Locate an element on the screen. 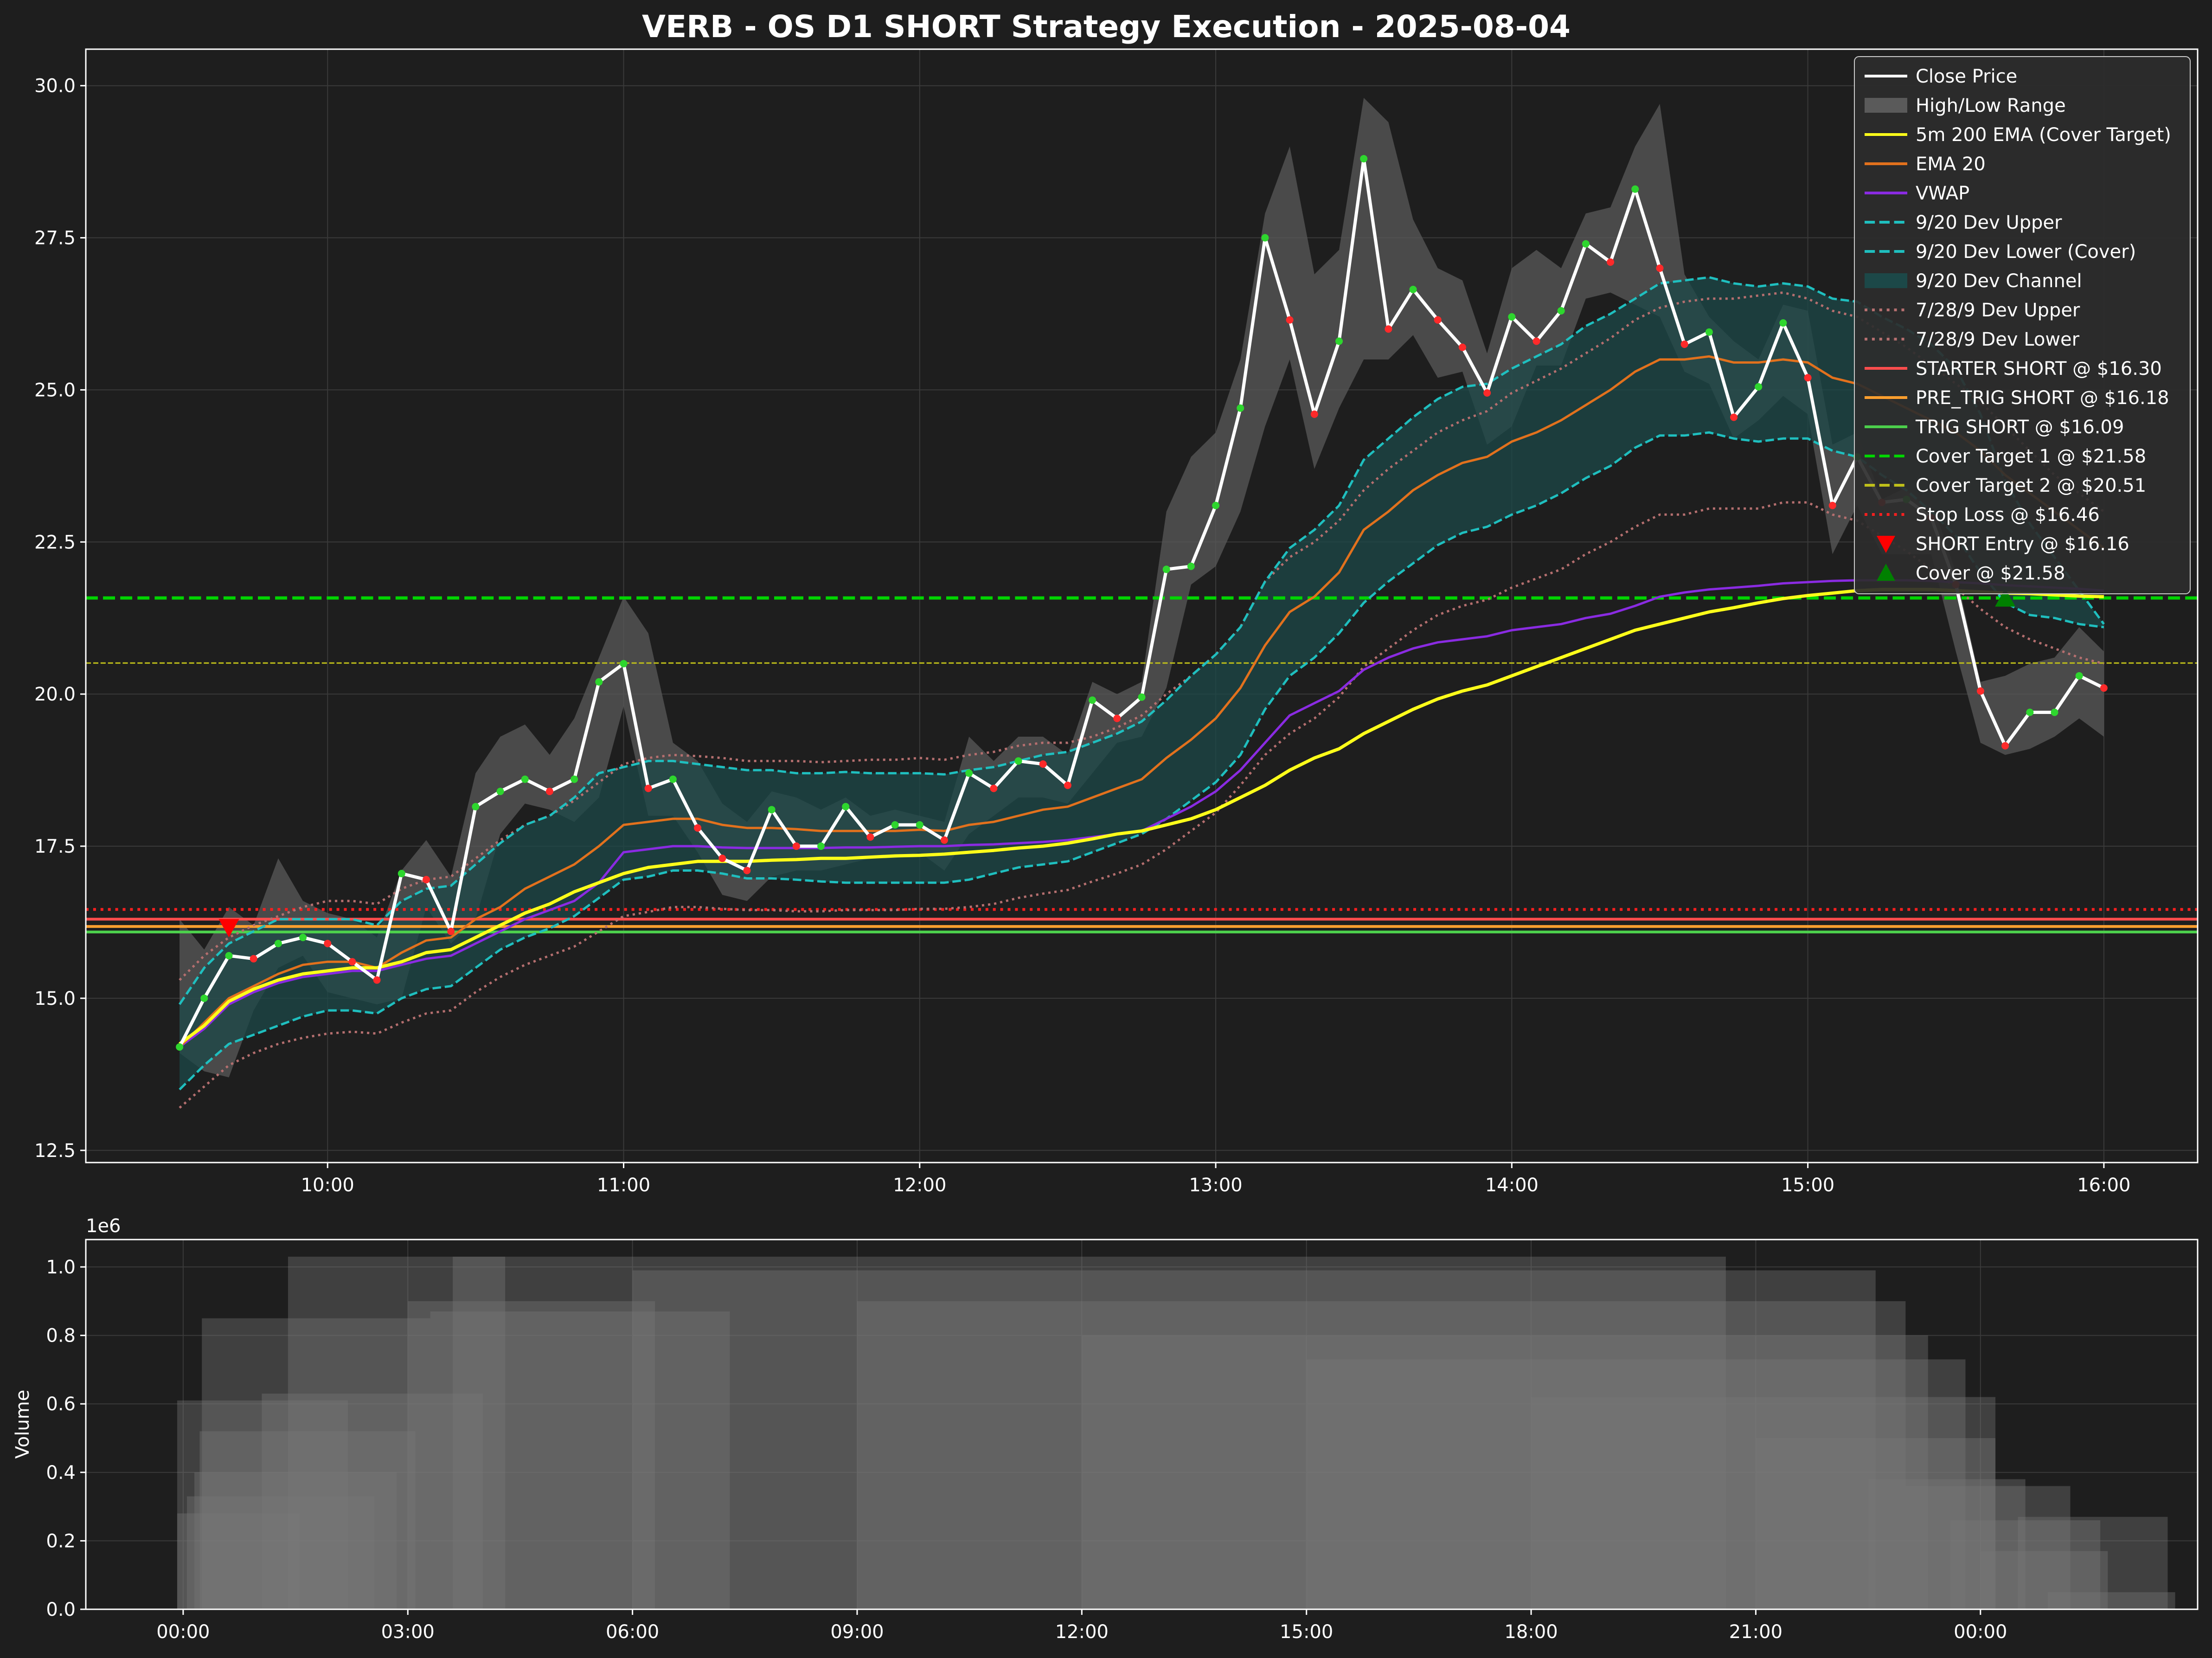  legend-label: 7/28/9 Dev Upper is located at coordinates (1998, 311).